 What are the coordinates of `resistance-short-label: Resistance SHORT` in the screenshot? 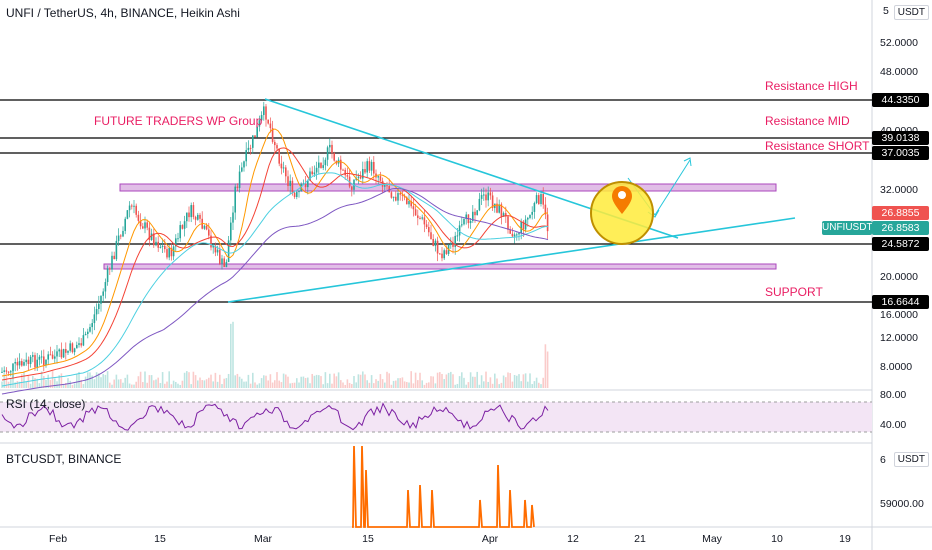 It's located at (817, 146).